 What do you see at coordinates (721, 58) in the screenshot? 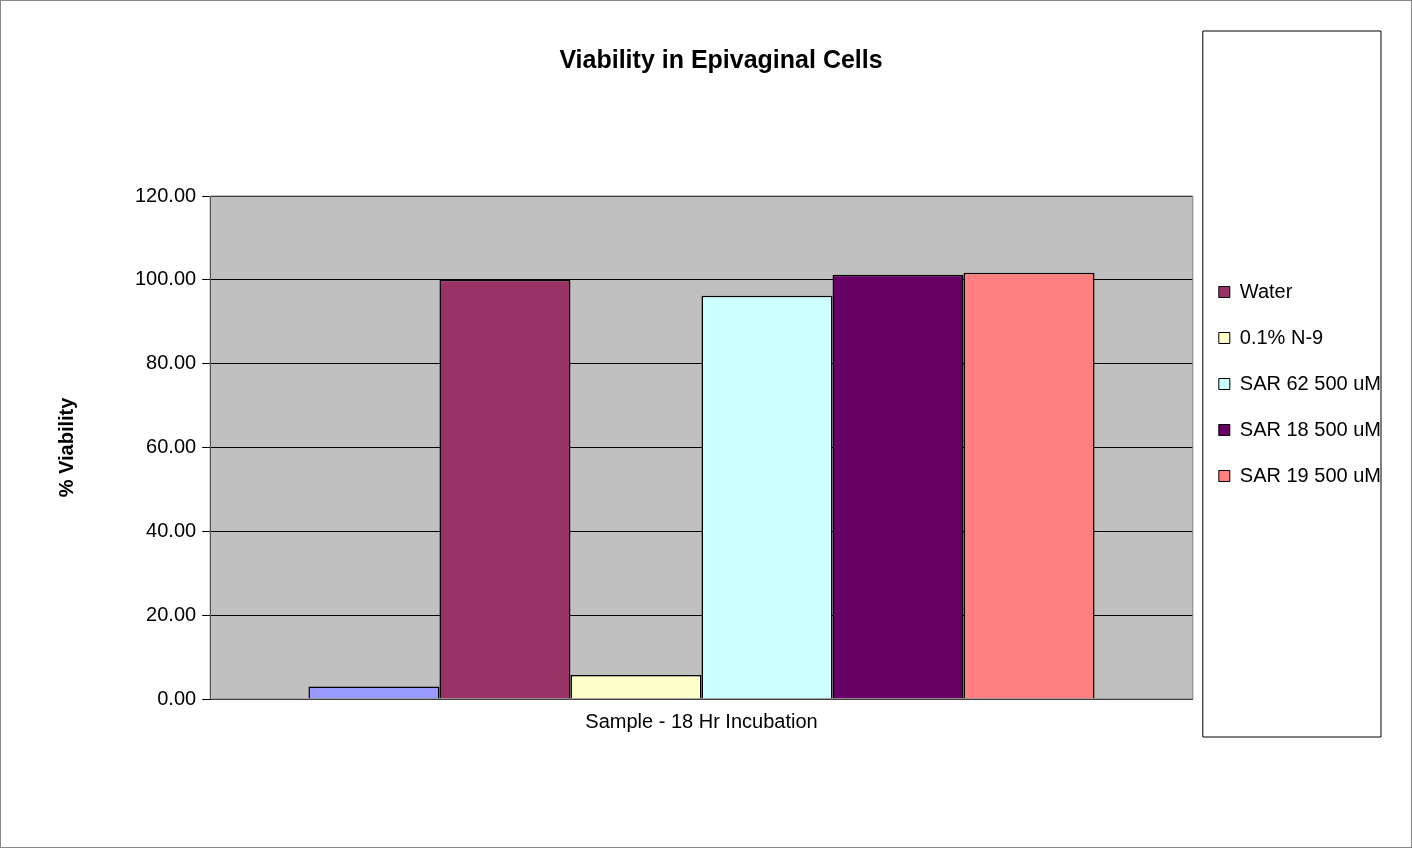
I see `chart-title: Viability in Epivaginal Cells` at bounding box center [721, 58].